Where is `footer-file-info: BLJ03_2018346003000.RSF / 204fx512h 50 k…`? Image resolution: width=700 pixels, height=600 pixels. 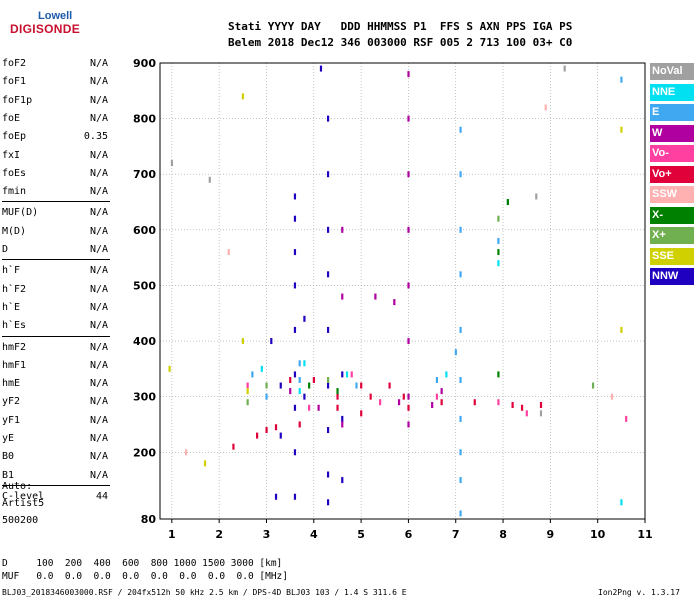
footer-file-info: BLJ03_2018346003000.RSF / 204fx512h 50 k… is located at coordinates (204, 592).